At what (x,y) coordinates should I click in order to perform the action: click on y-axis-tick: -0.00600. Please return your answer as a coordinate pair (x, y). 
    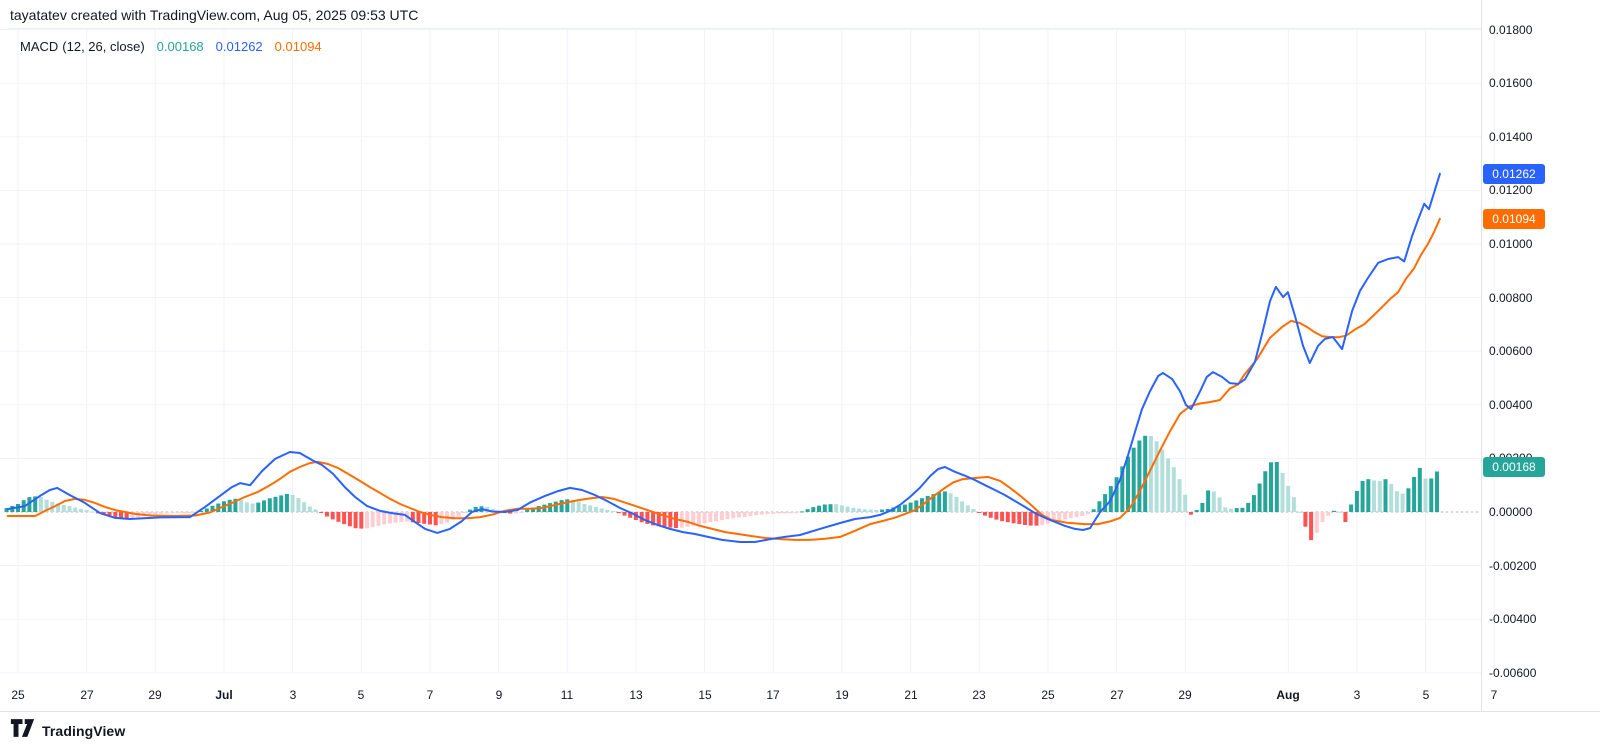
    Looking at the image, I should click on (1513, 672).